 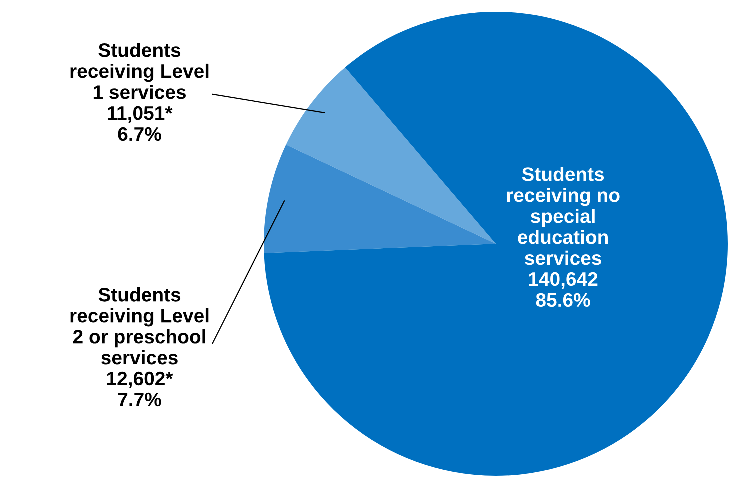 I want to click on slice-label: Students receiving no special education services, so click(x=563, y=216).